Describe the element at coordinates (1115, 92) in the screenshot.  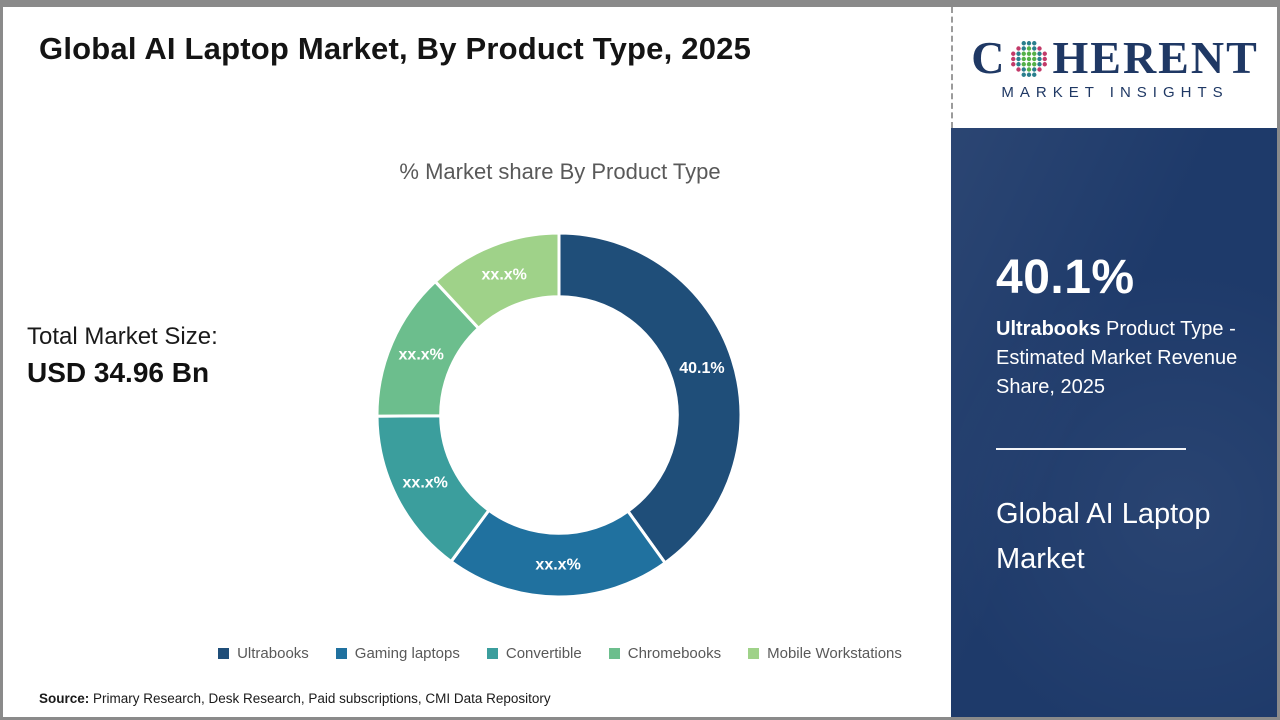
I see `logo-subtitle: MARKET INSIGHTS` at that location.